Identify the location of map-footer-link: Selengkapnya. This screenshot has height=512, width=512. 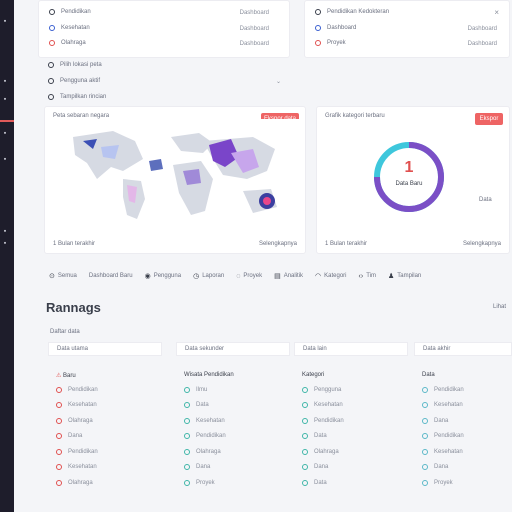
(277, 244).